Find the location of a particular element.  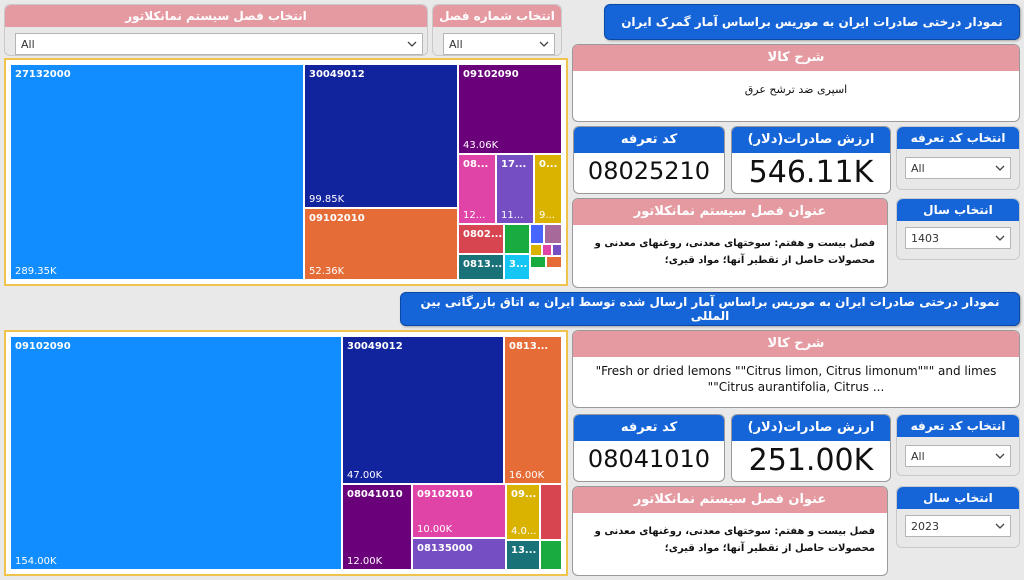

bottom-treemap-tile-label: 08041010 is located at coordinates (375, 494).